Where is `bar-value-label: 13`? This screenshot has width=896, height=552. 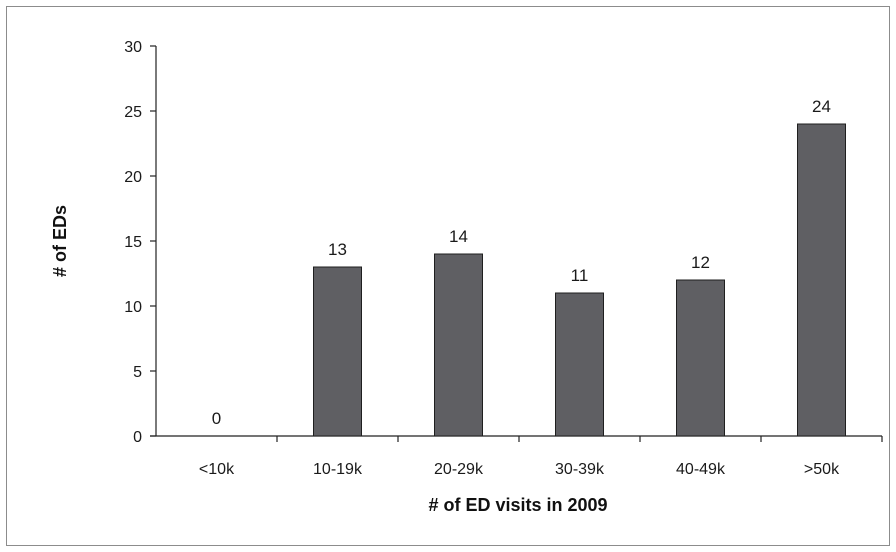
bar-value-label: 13 is located at coordinates (337, 249).